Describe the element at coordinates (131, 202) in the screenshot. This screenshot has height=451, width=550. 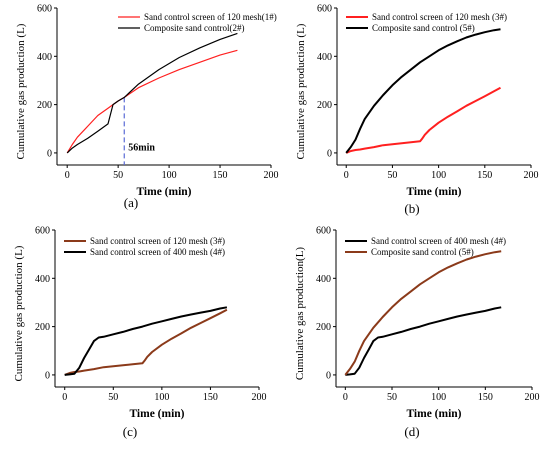
I see `panel-label: (a)` at that location.